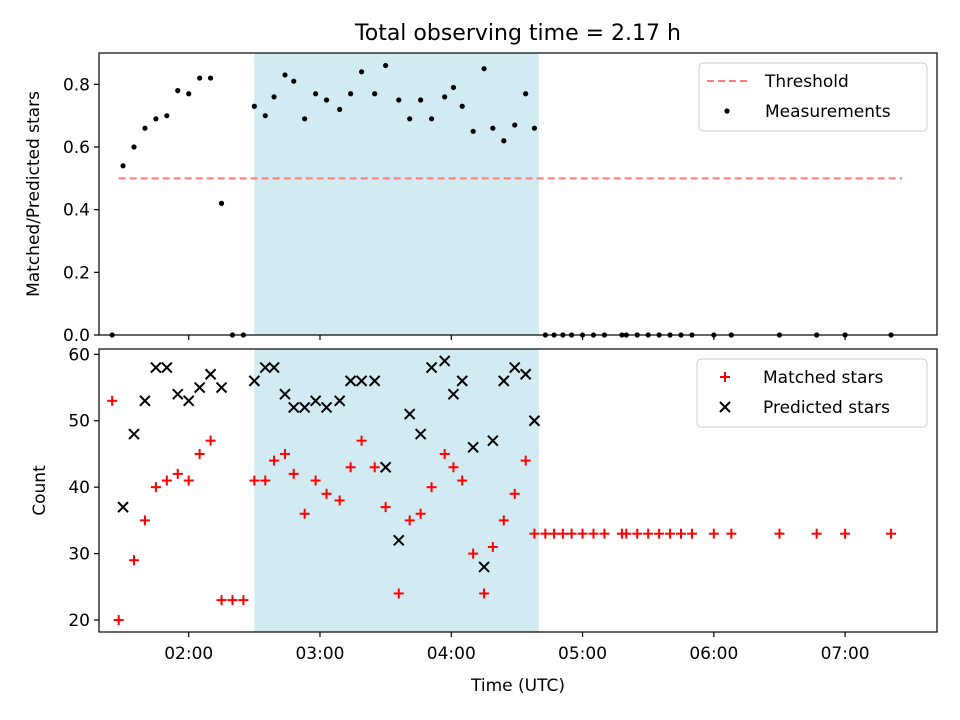  Describe the element at coordinates (76, 273) in the screenshot. I see `y-tick-label: 0.2` at that location.